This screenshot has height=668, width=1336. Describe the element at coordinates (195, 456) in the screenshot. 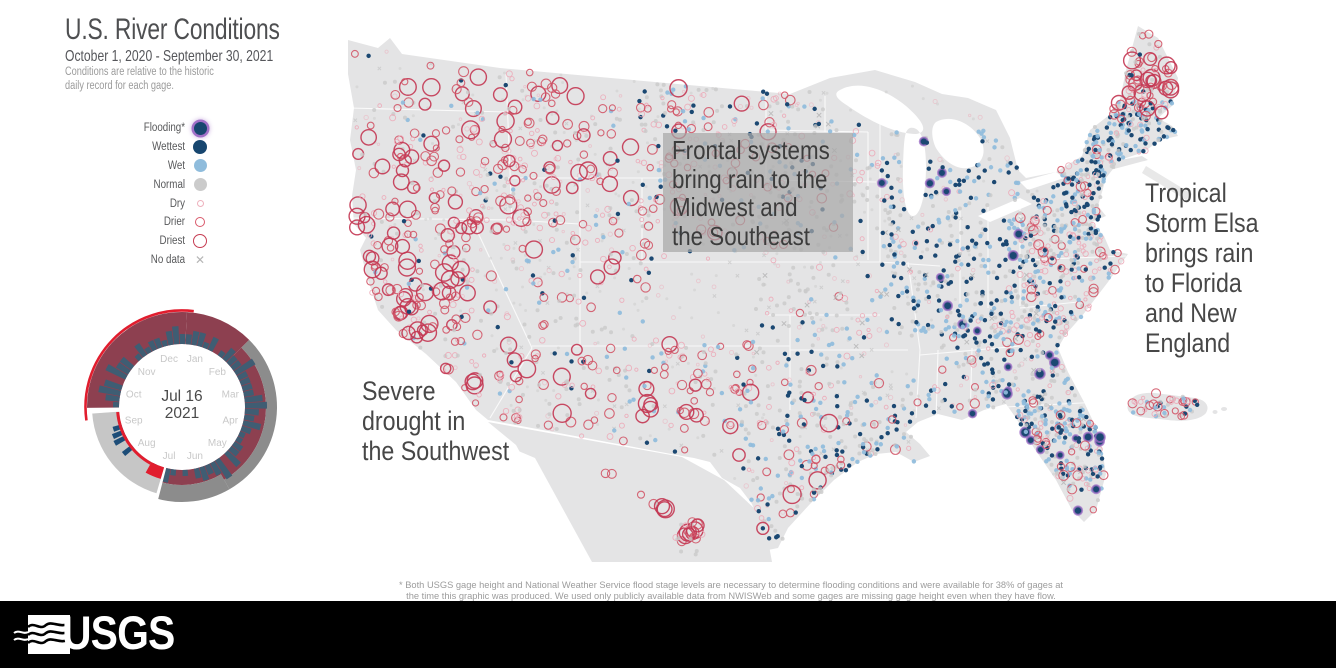

I see `month-label: Jun` at that location.